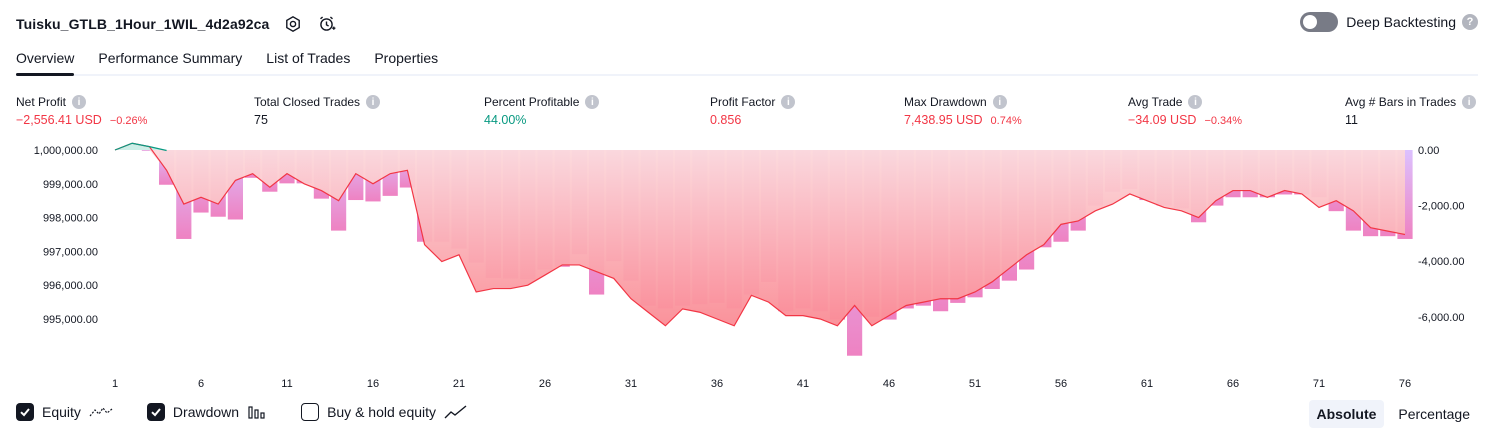  Describe the element at coordinates (761, 384) in the screenshot. I see `x-axis: 1 6 11 16 21 26 31 36 41 46 51 56 61 66 71 76` at that location.